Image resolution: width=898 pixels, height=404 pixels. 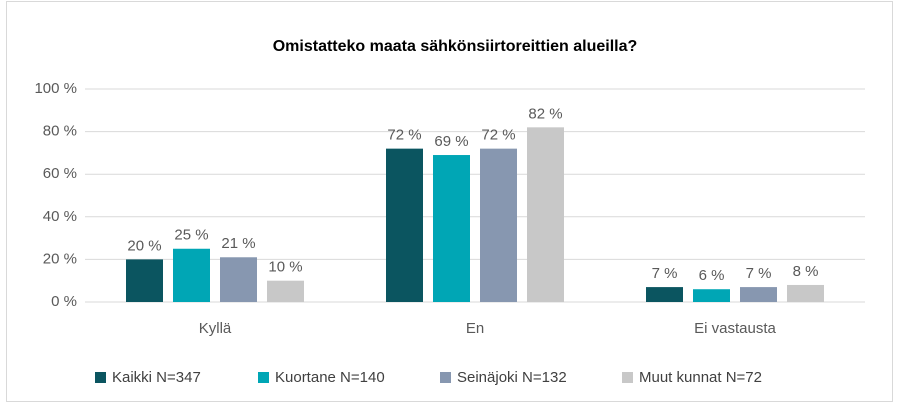 I want to click on y-tick-label: 60 %, so click(x=60, y=173).